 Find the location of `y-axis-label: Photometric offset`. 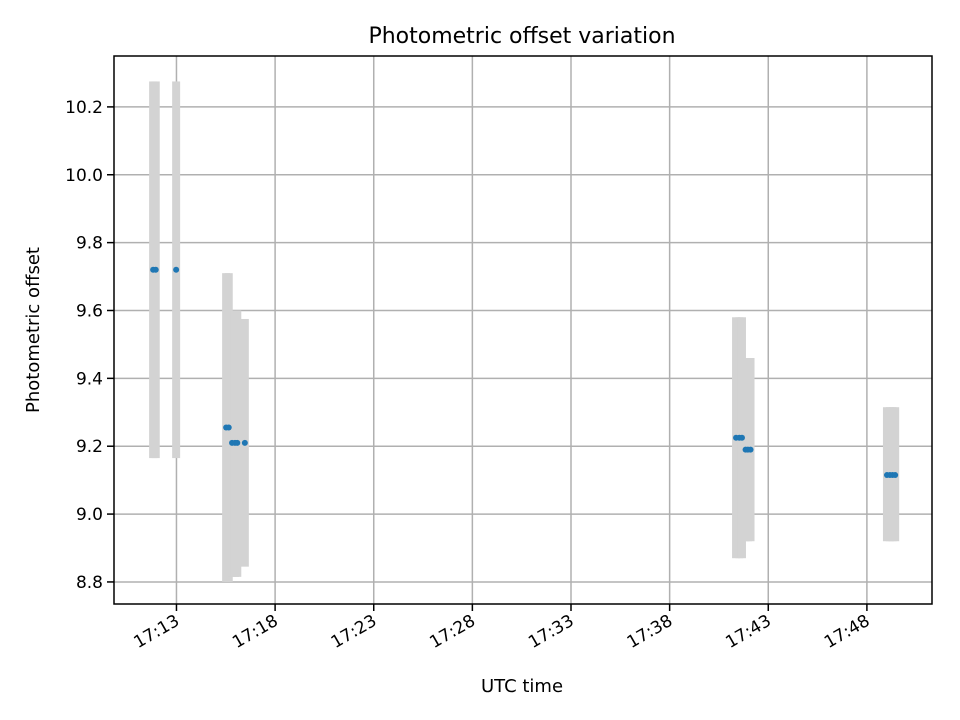

y-axis-label: Photometric offset is located at coordinates (33, 330).